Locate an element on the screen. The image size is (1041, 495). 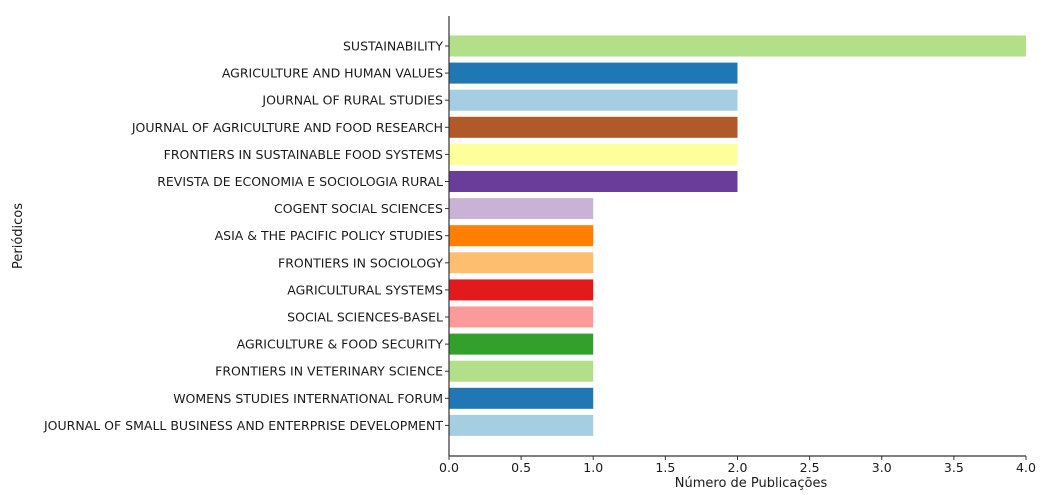
category-label: COGENT SOCIAL SCIENCES is located at coordinates (358, 208).